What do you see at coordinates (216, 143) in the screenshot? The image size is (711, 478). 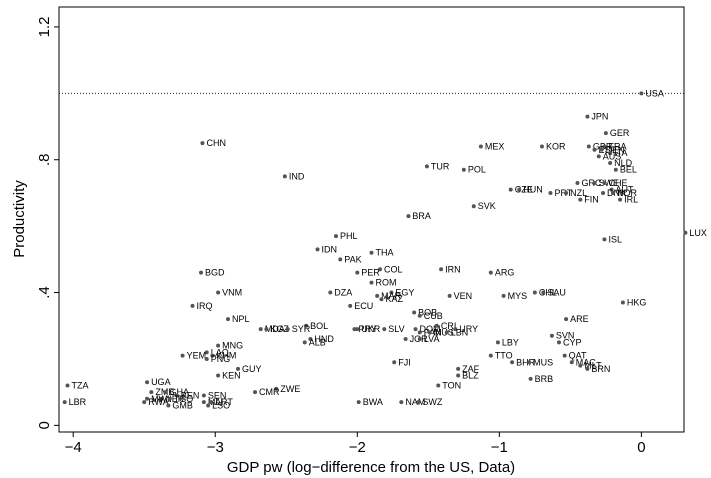 I see `point-label: CHN` at bounding box center [216, 143].